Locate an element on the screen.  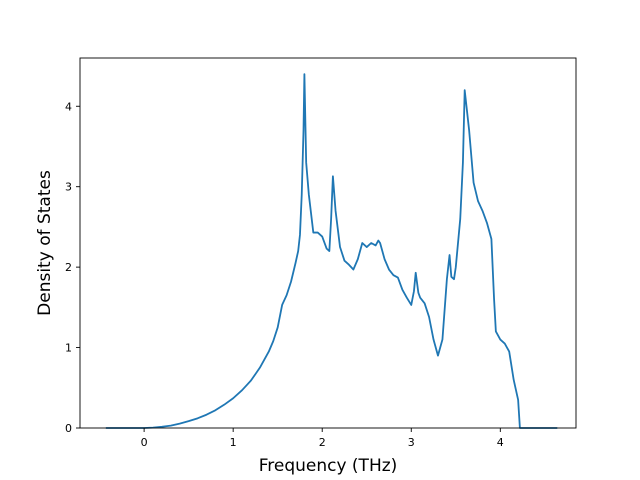
y-tick-label: 0 is located at coordinates (68, 428).